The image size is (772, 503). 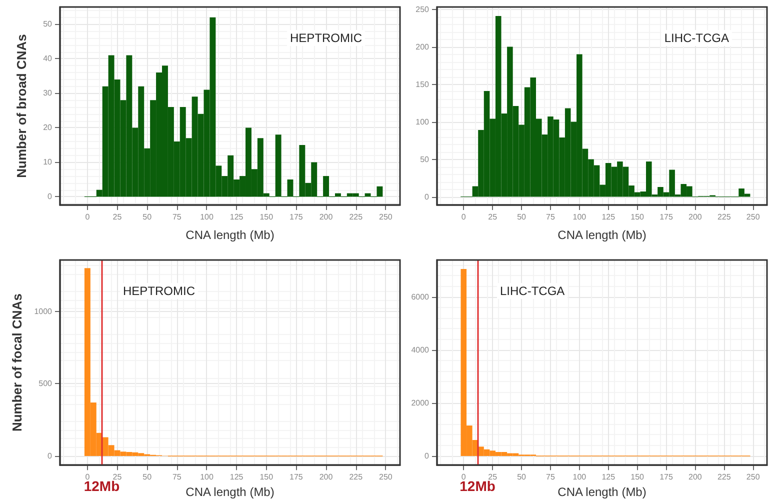 I want to click on y-tick-label: 6000, so click(x=420, y=297).